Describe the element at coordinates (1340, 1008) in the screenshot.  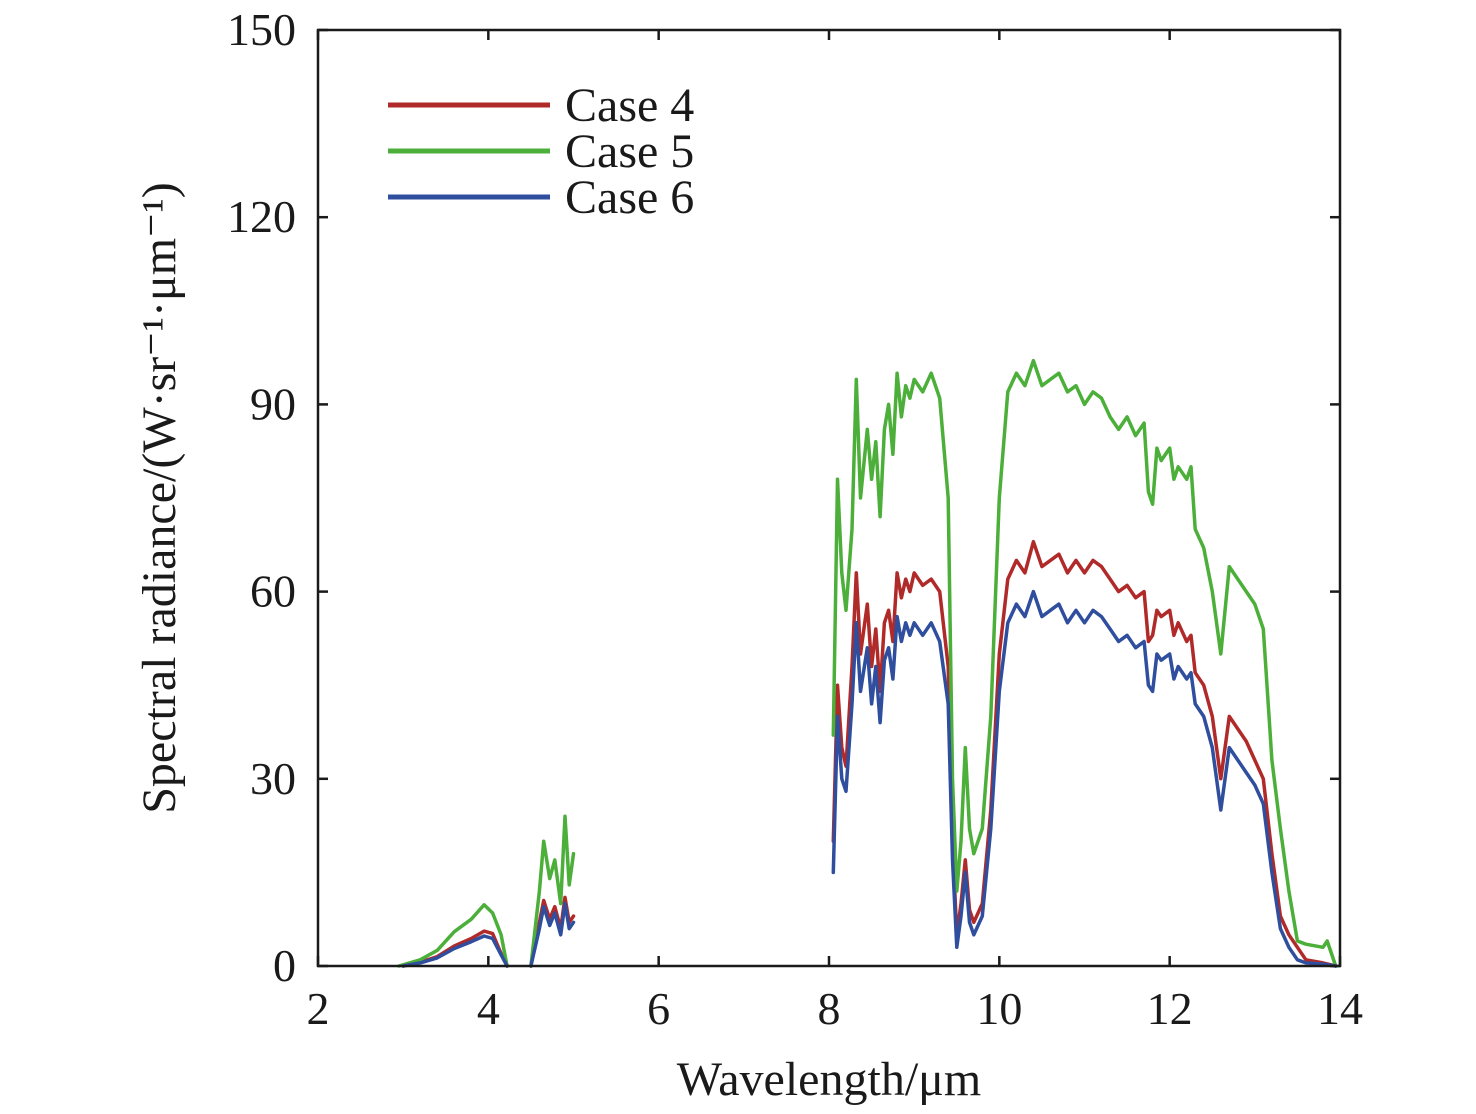
I see `x-tick-label-14: 14` at that location.